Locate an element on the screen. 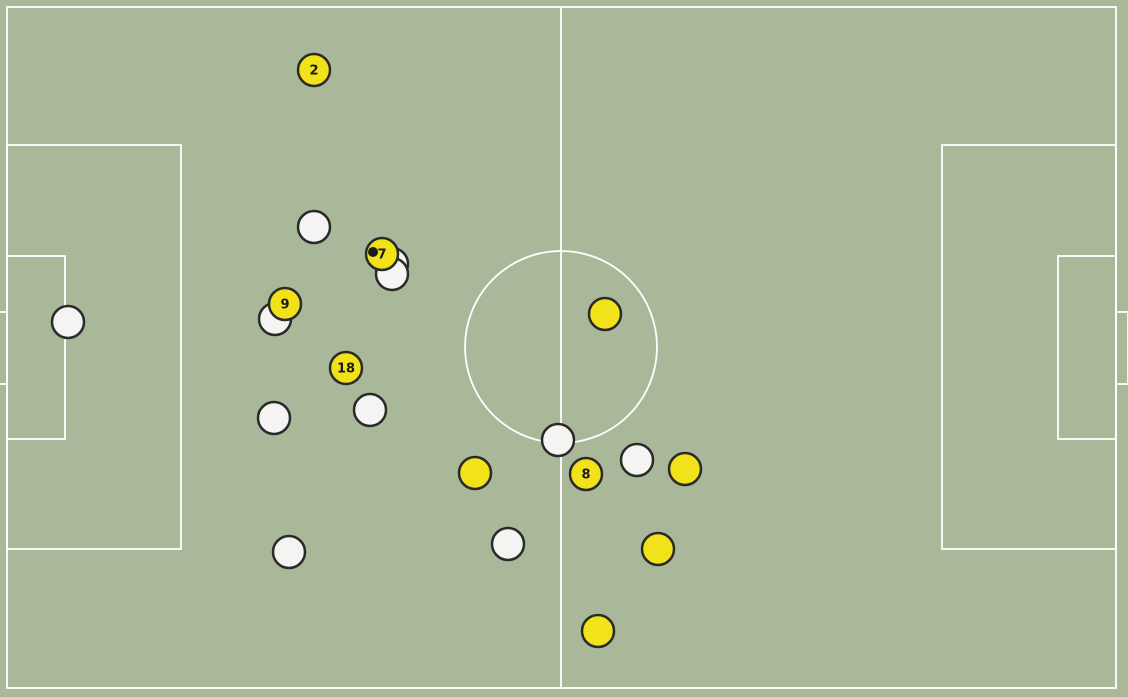  player-yellow: 18 is located at coordinates (346, 368).